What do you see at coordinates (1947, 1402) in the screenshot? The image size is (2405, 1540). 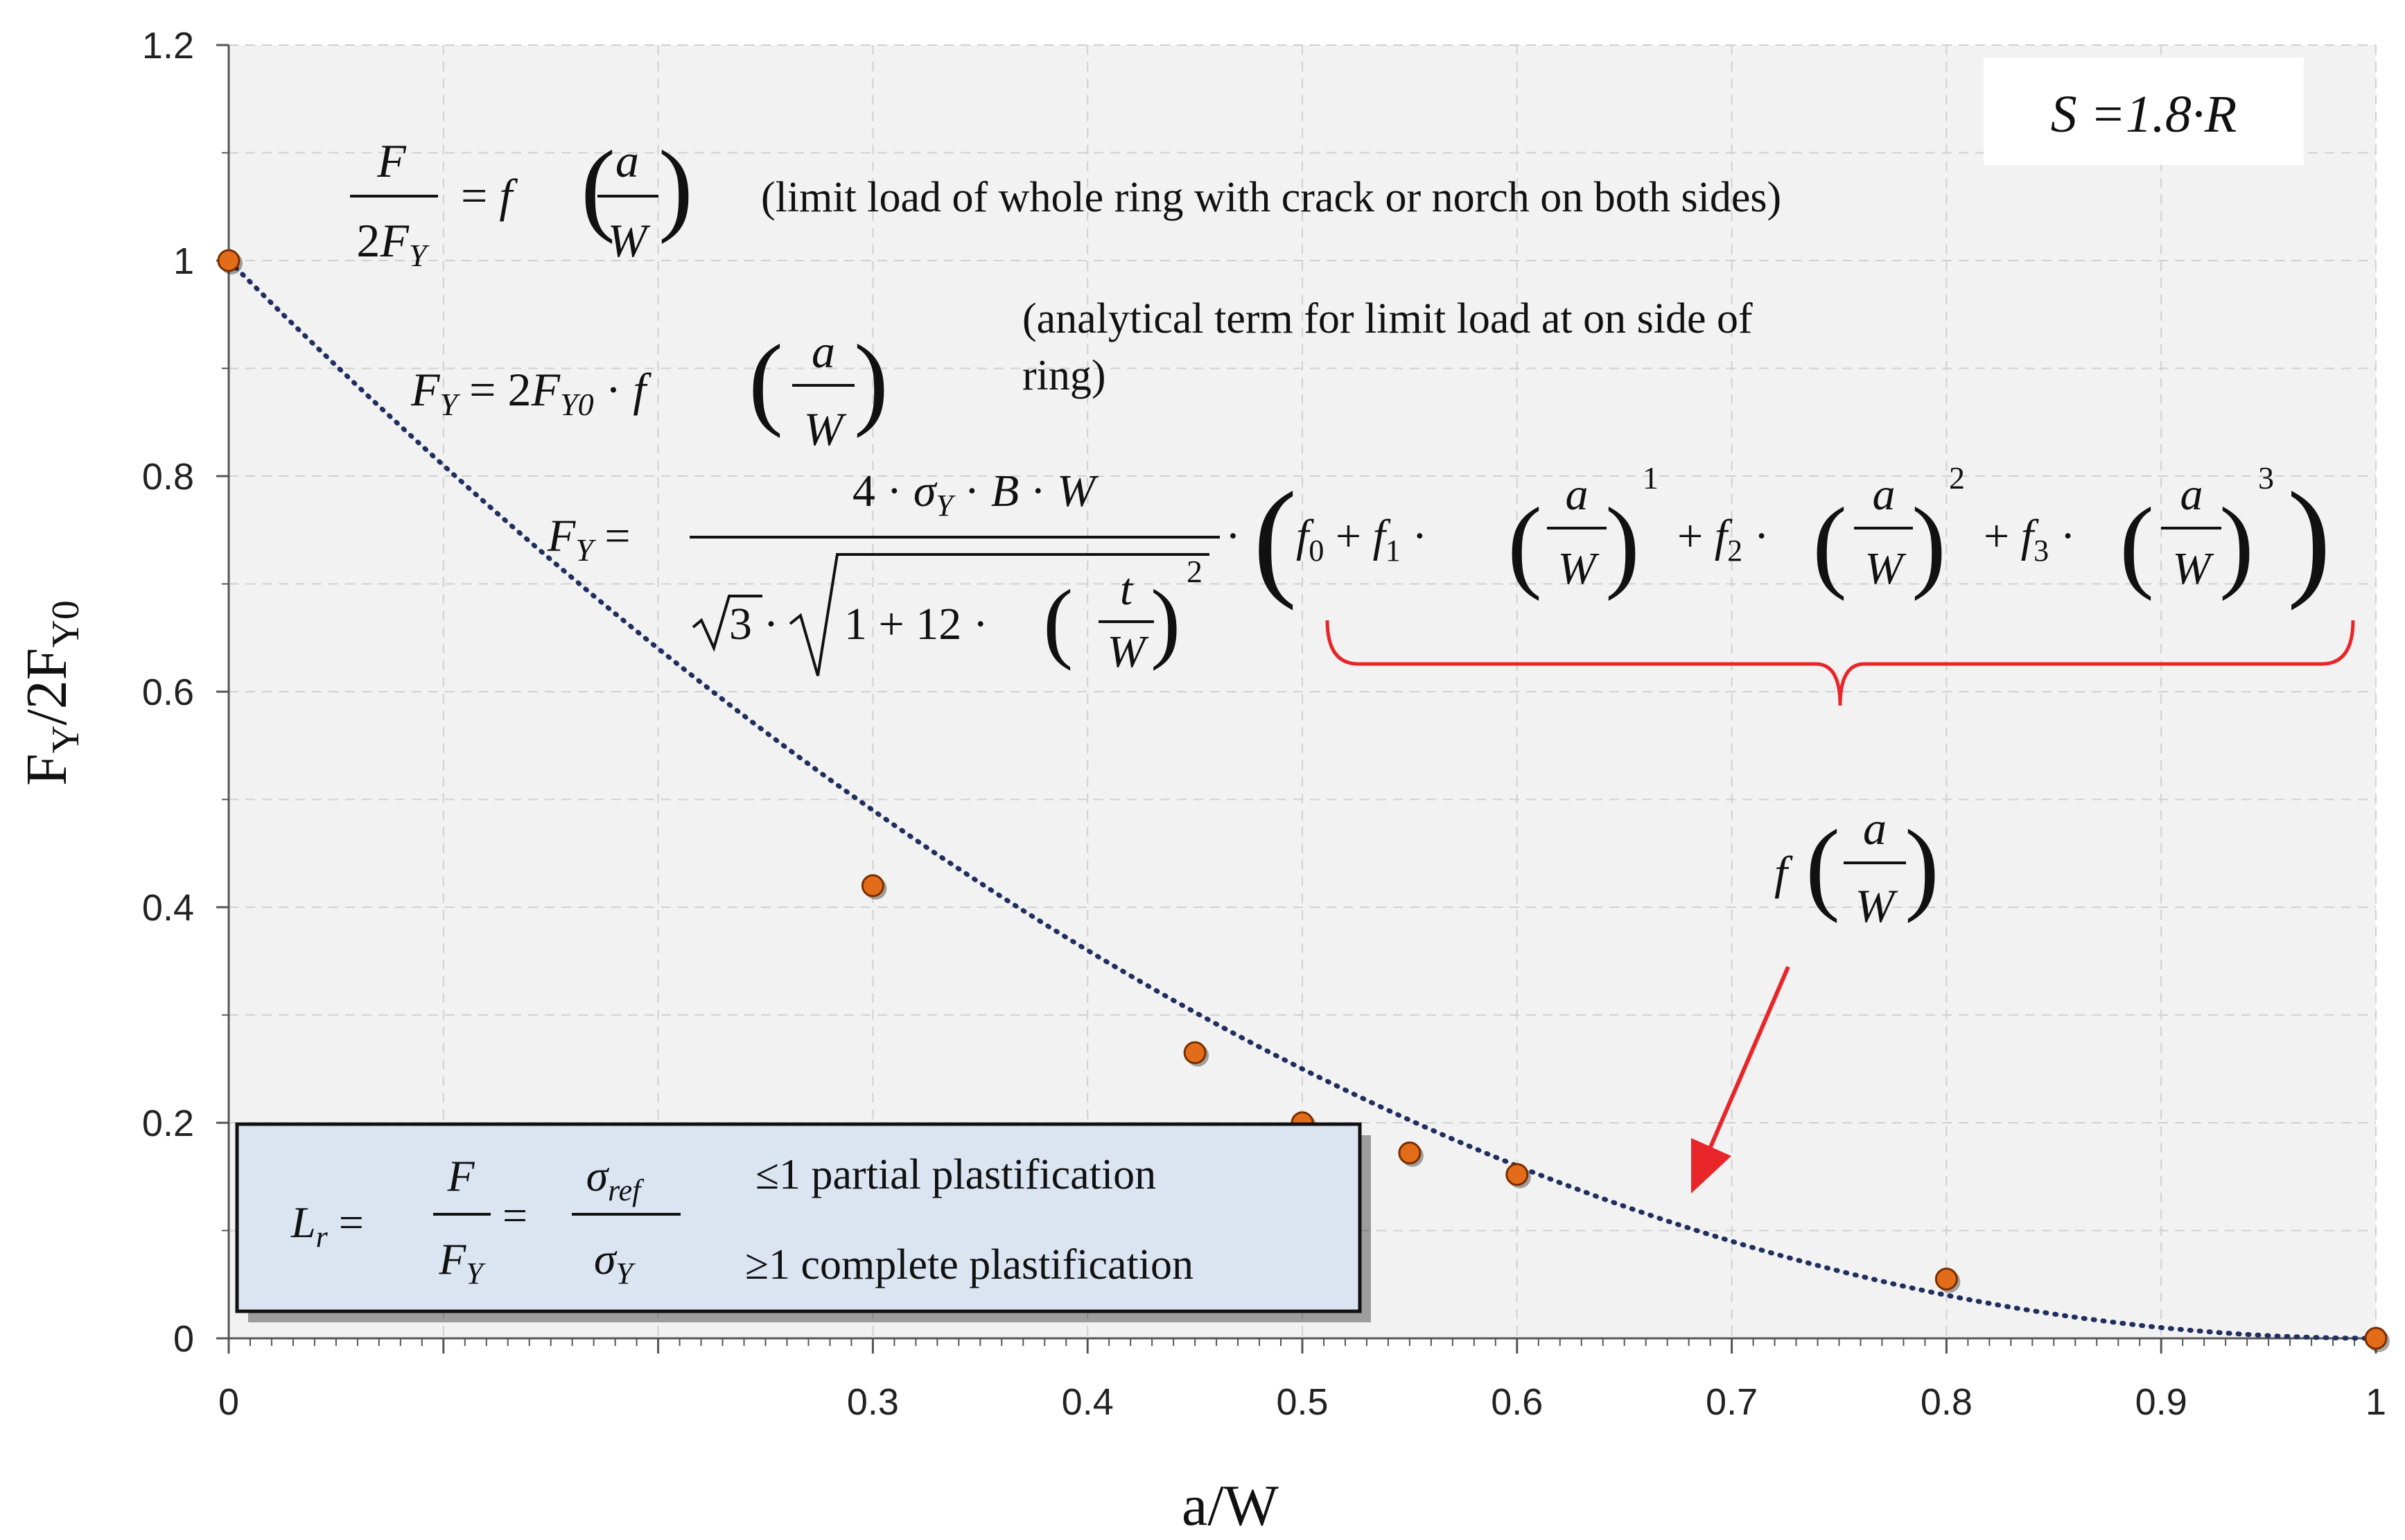 I see `x-tick-label: 0.8` at bounding box center [1947, 1402].